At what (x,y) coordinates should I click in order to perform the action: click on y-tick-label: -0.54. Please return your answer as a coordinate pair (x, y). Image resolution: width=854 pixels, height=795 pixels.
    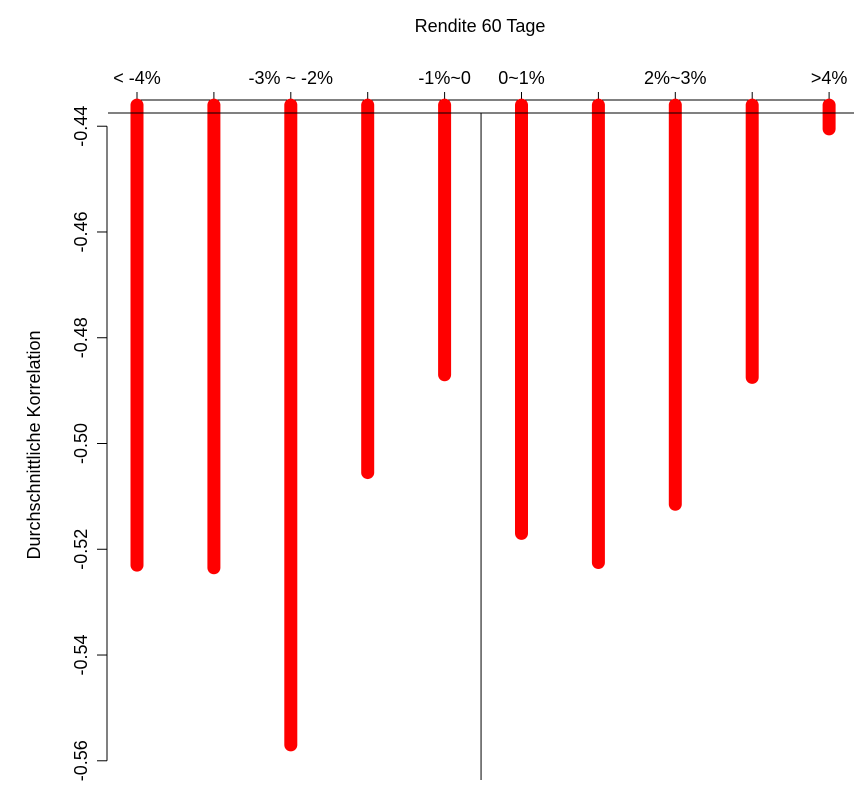
    Looking at the image, I should click on (81, 655).